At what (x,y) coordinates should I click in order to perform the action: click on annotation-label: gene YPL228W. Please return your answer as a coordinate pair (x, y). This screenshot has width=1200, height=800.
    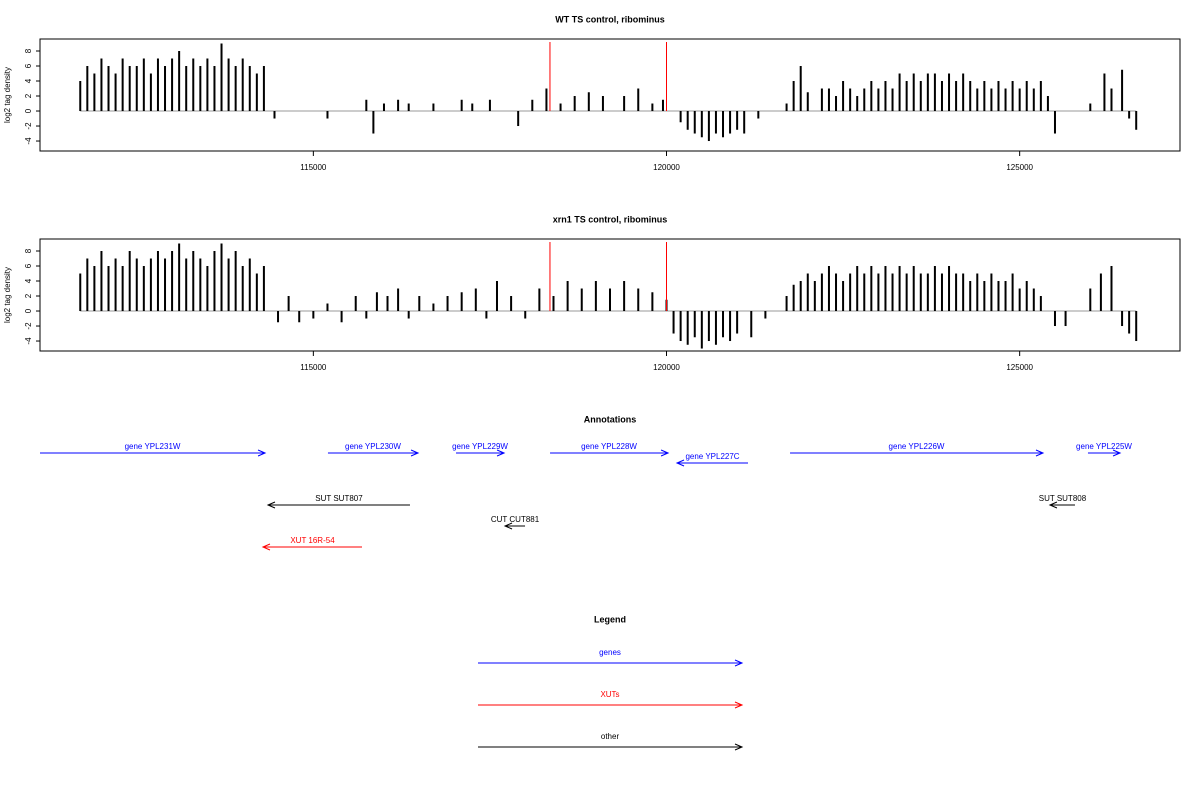
    Looking at the image, I should click on (609, 446).